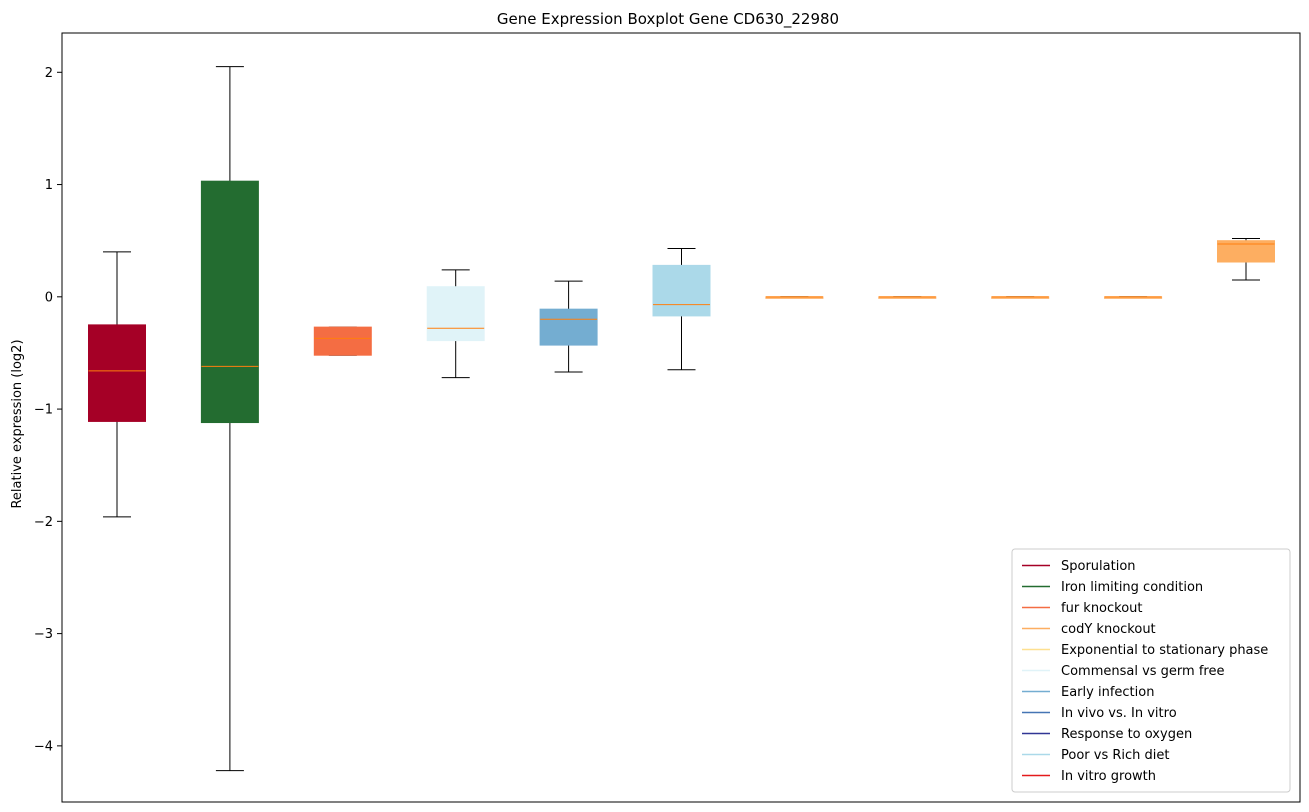 This screenshot has height=812, width=1309. What do you see at coordinates (17, 423) in the screenshot?
I see `y-axis-title: Relative expression (log2)` at bounding box center [17, 423].